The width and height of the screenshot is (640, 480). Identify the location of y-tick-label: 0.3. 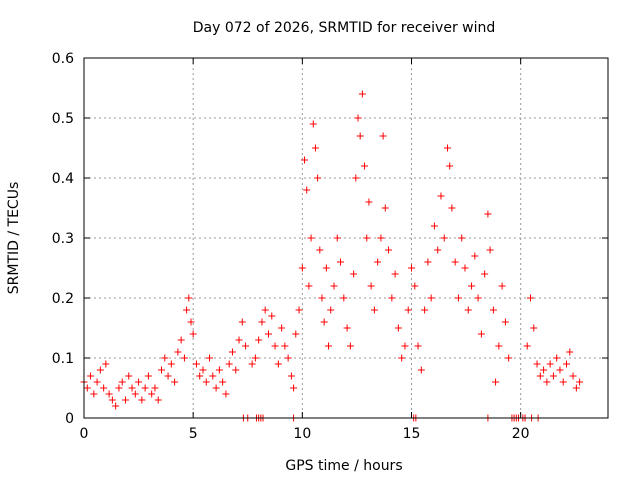
(63, 239).